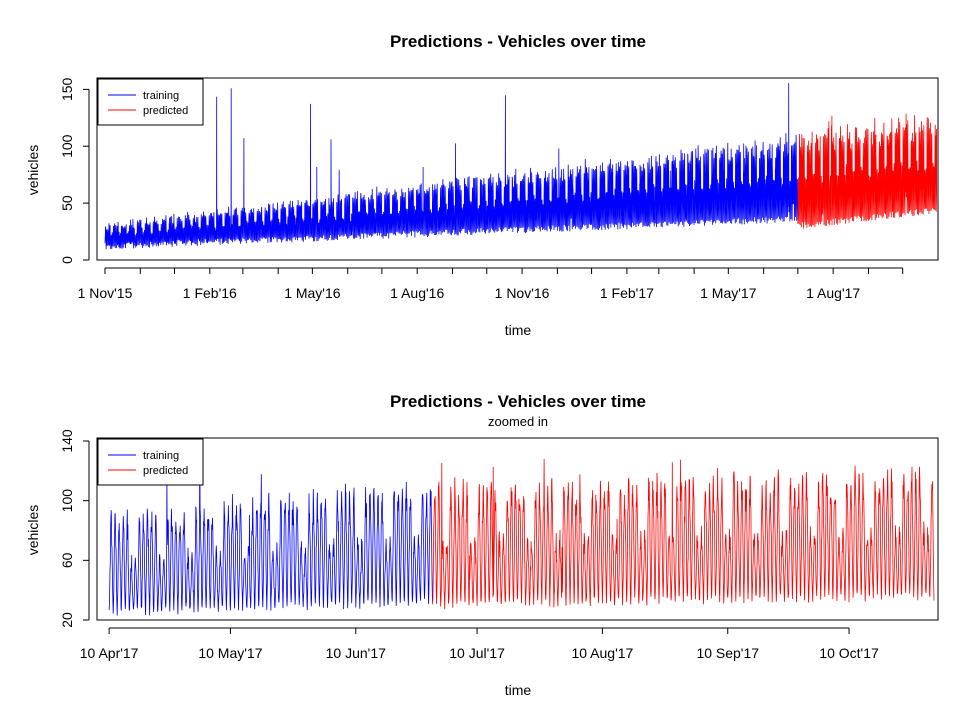  What do you see at coordinates (833, 293) in the screenshot?
I see `top-x-tick-label: 1 Aug'17` at bounding box center [833, 293].